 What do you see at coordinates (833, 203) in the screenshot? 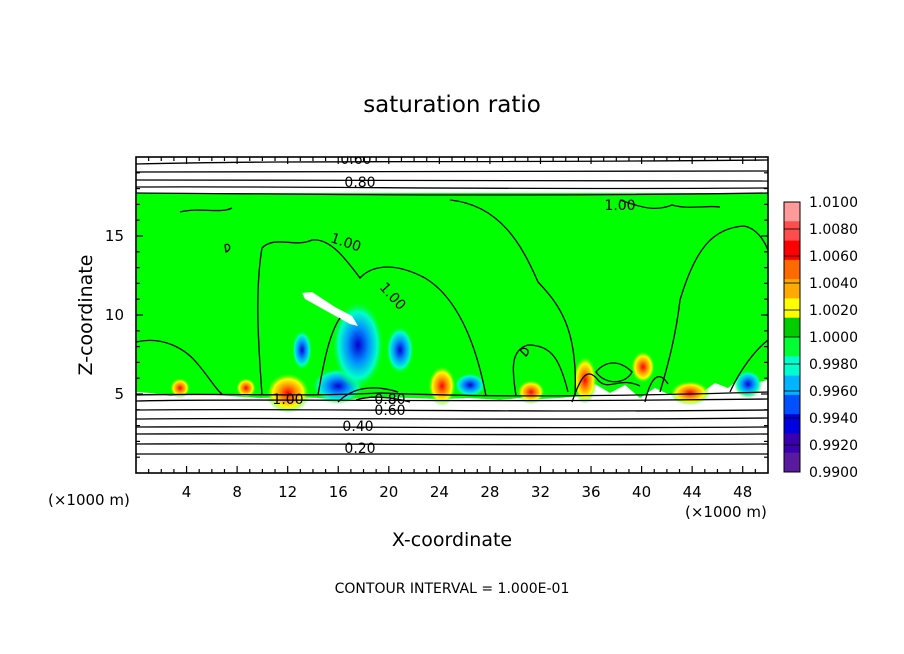
I see `colorbar-label: 1.0100` at bounding box center [833, 203].